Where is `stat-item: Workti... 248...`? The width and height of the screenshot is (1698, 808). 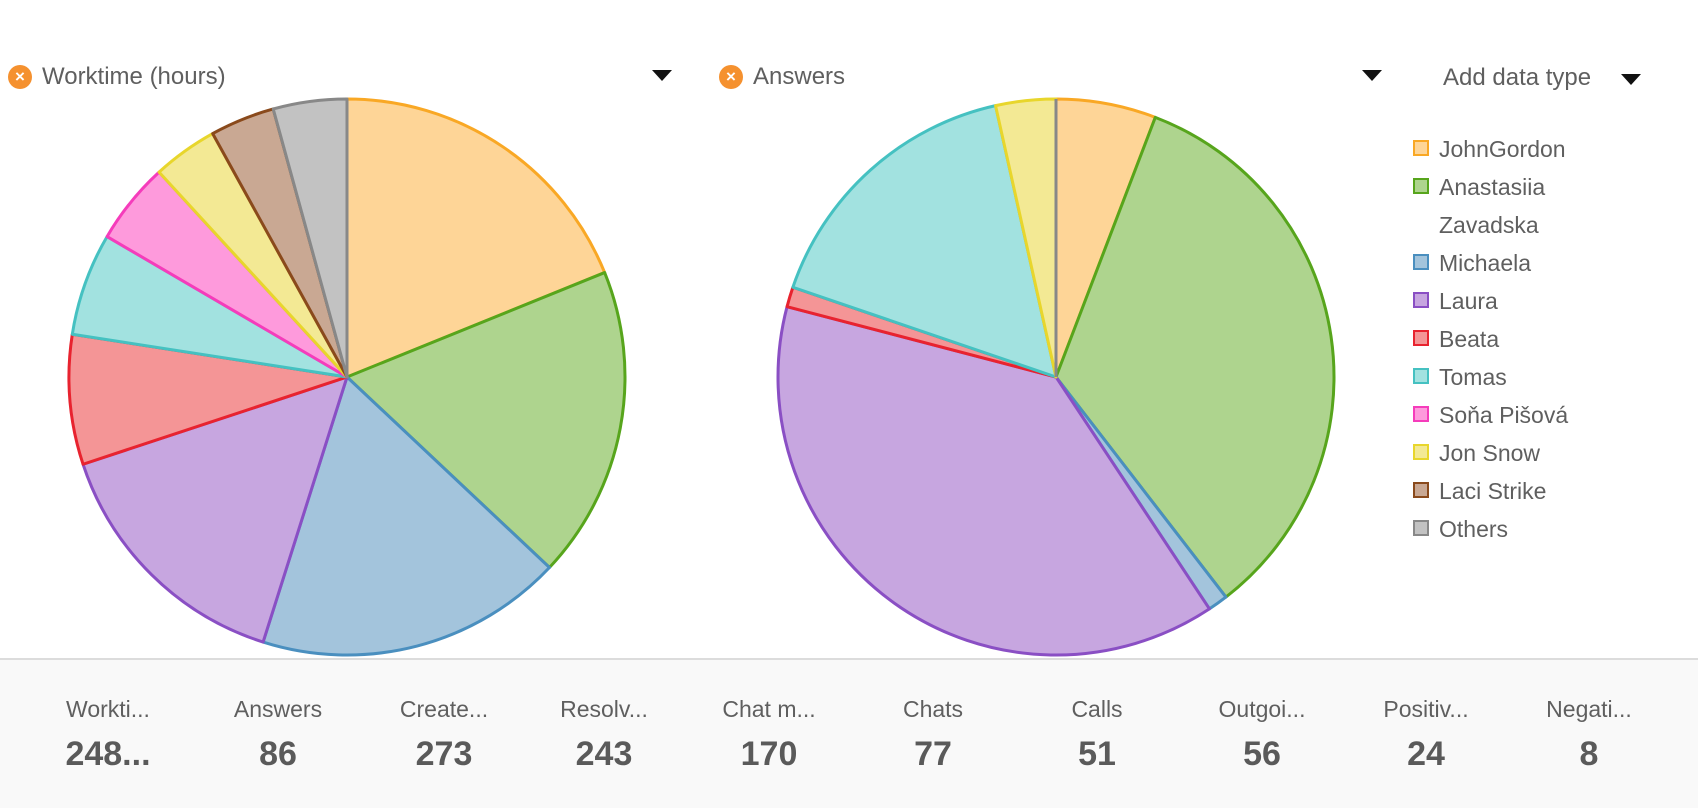 stat-item: Workti... 248... is located at coordinates (108, 735).